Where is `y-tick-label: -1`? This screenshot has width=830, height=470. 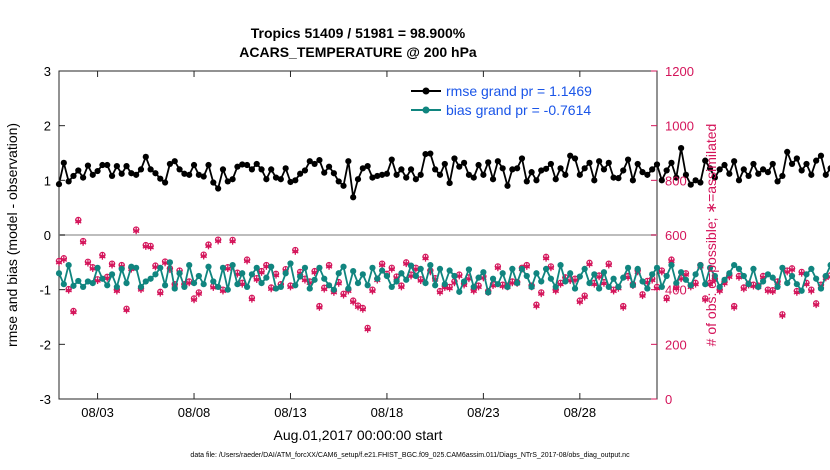
y-tick-label: -1 is located at coordinates (45, 290).